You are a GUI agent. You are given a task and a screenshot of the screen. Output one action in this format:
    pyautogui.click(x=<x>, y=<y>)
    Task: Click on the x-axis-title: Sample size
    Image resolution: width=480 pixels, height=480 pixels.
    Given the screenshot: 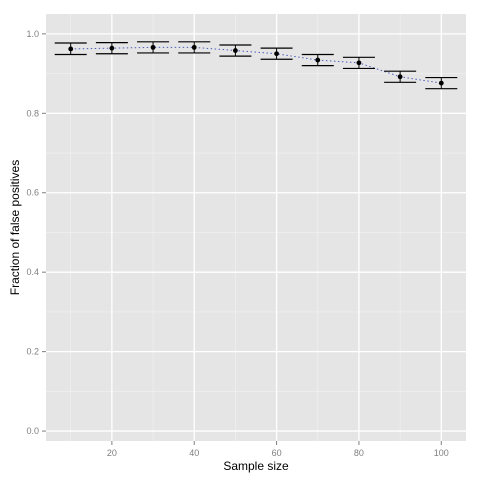 What is the action you would take?
    pyautogui.click(x=256, y=466)
    